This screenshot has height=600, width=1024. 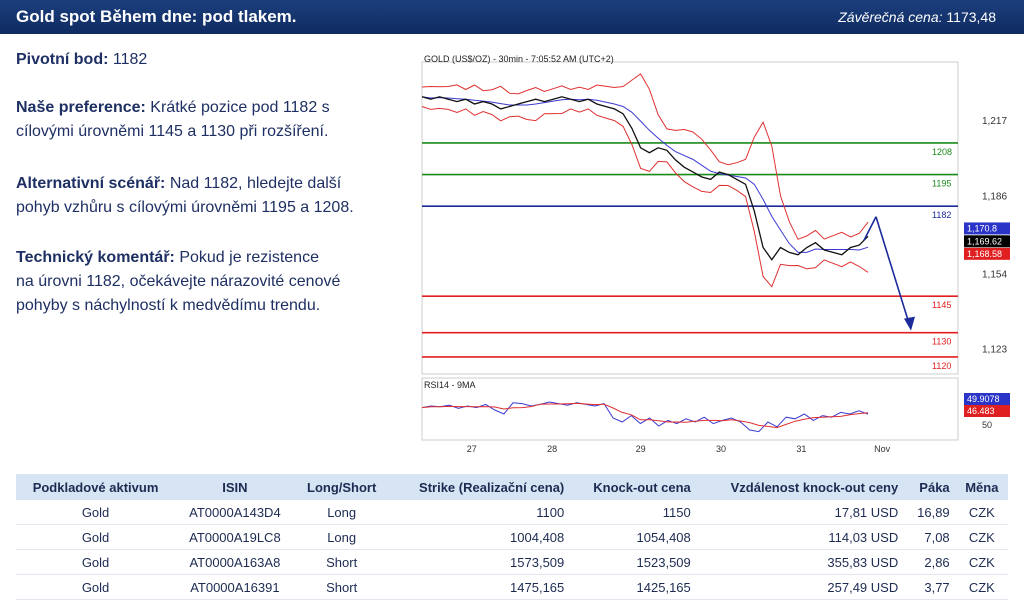 I want to click on upper-band-line, so click(x=645, y=156).